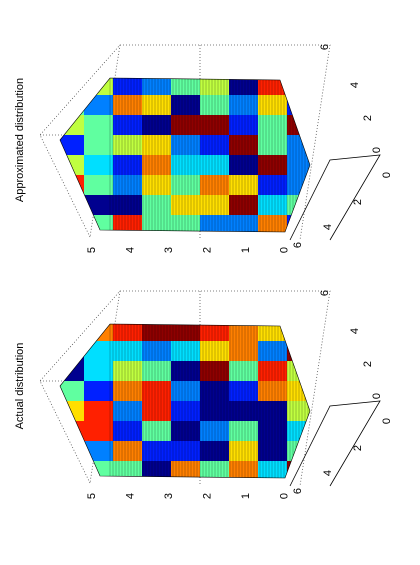 This screenshot has height=565, width=420. I want to click on value-tick-label: 4, so click(130, 250).